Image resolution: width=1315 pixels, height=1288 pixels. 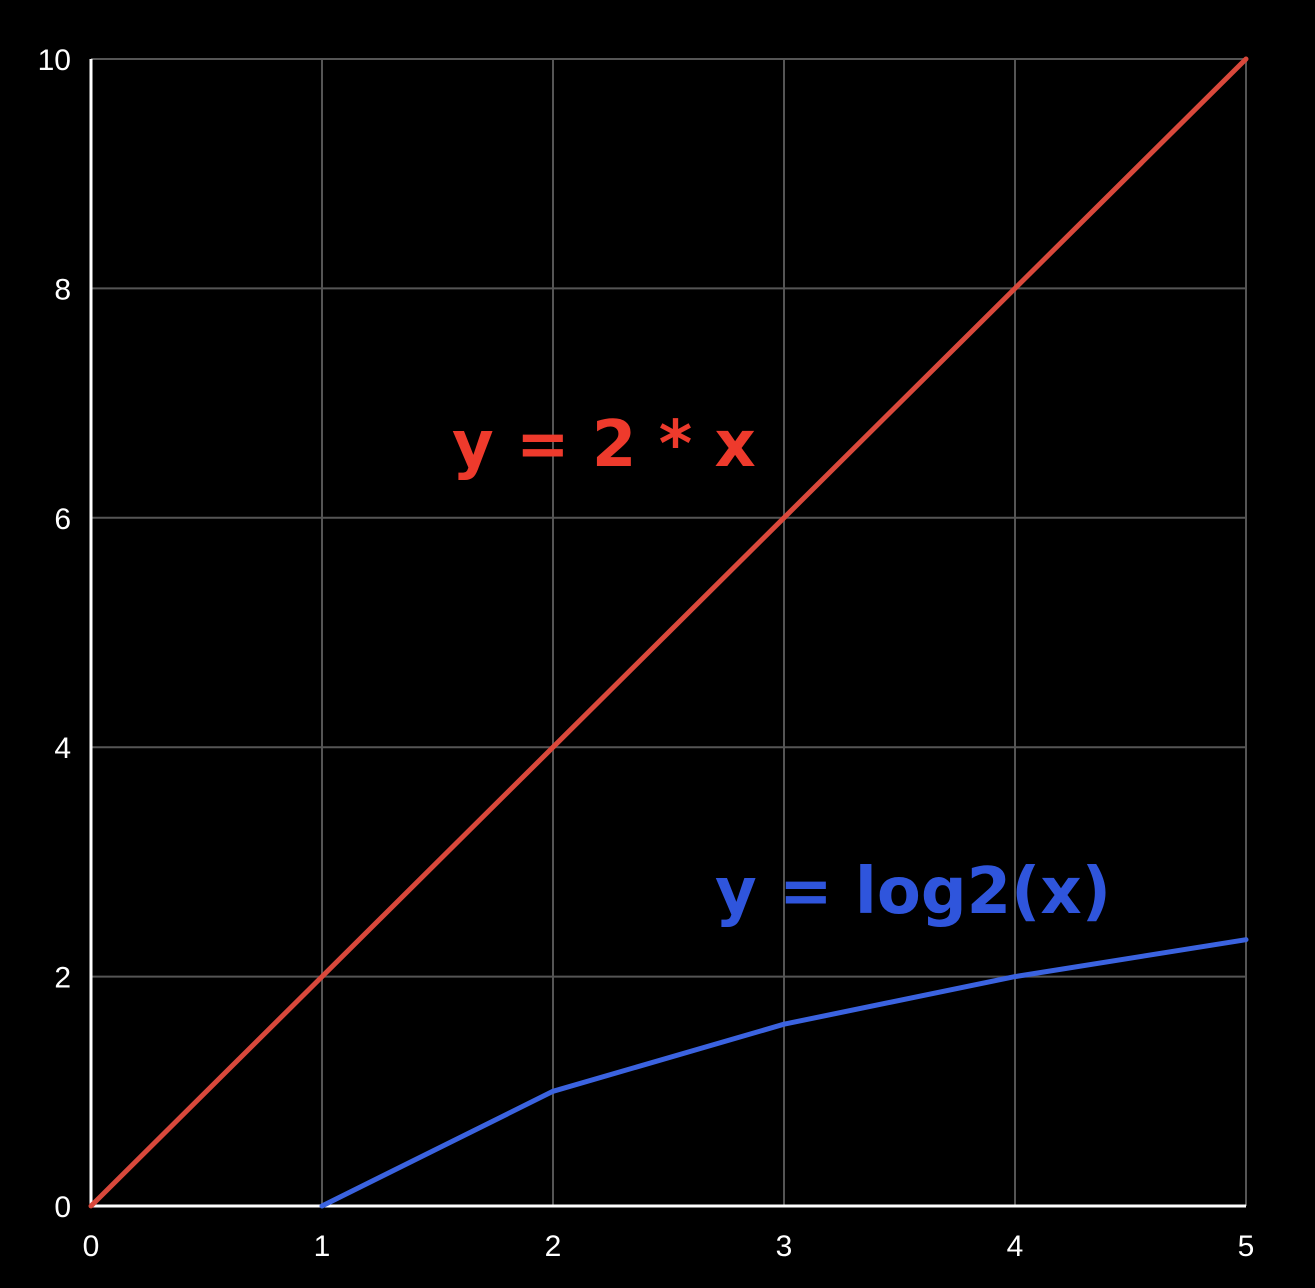 I want to click on x-tick-labels: 0 1 2 3 4 5, so click(x=669, y=1246).